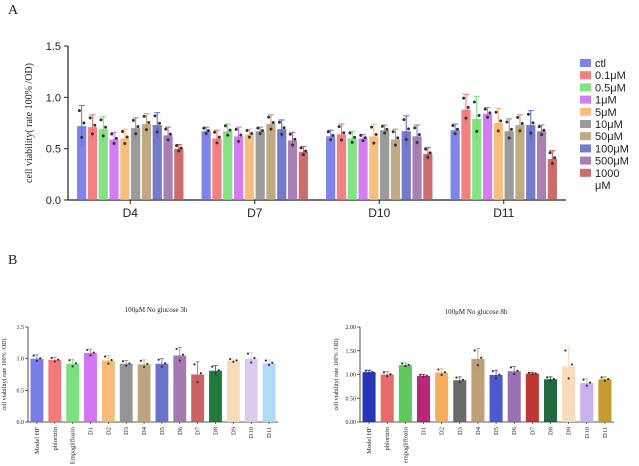  Describe the element at coordinates (606, 113) in the screenshot. I see `legend-label: 5μM` at that location.